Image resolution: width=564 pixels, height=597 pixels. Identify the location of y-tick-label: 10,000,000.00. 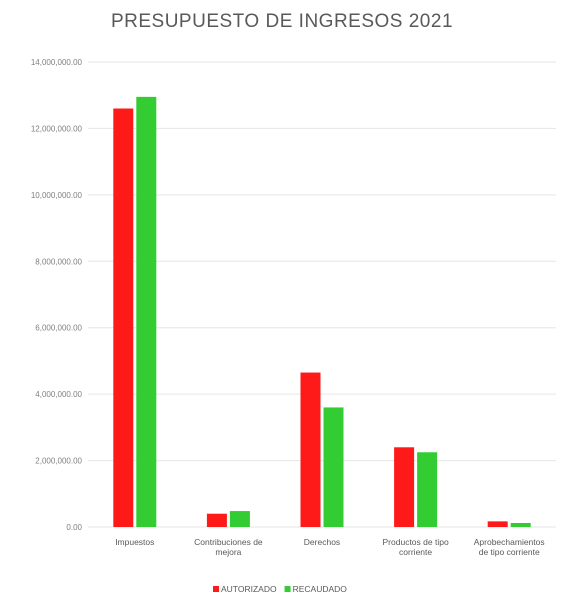
(57, 195).